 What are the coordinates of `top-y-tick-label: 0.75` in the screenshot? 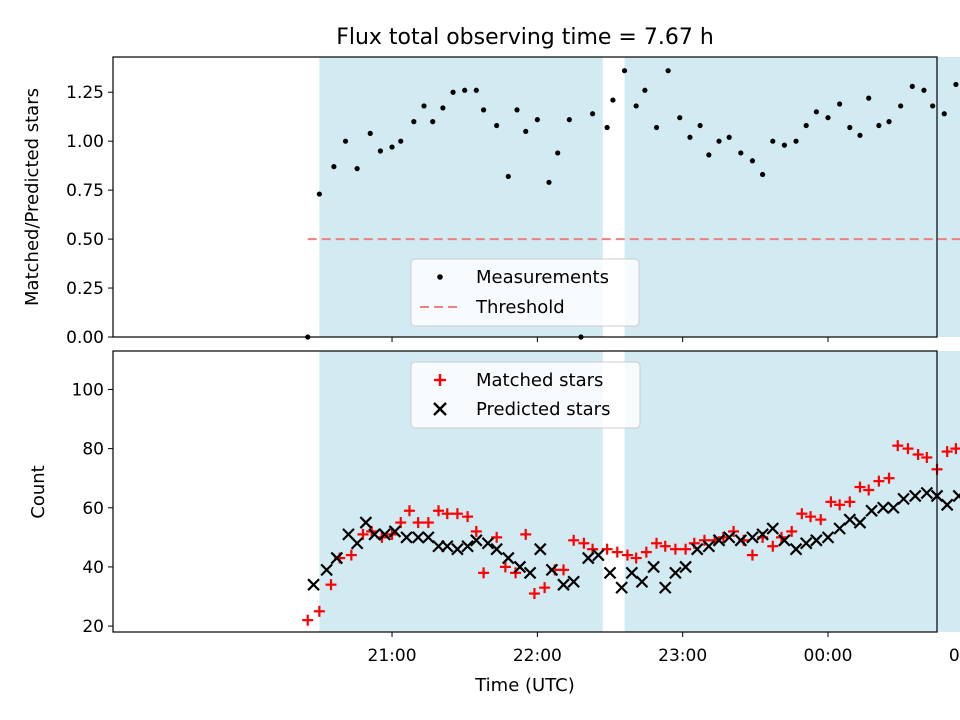 It's located at (85, 191).